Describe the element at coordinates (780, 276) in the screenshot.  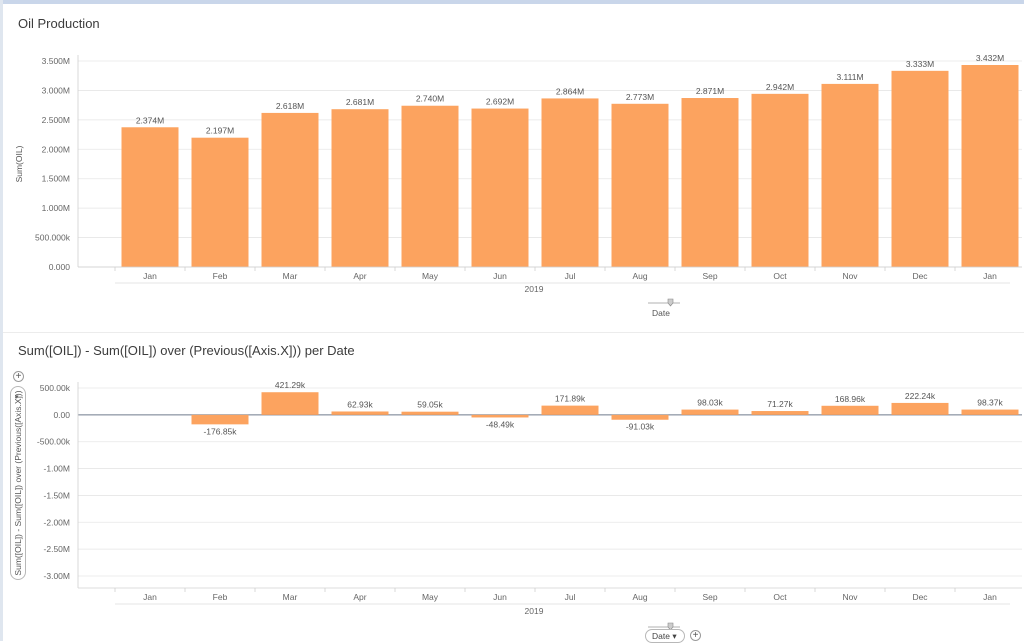
I see `chart1-x-tick-label: Oct` at that location.